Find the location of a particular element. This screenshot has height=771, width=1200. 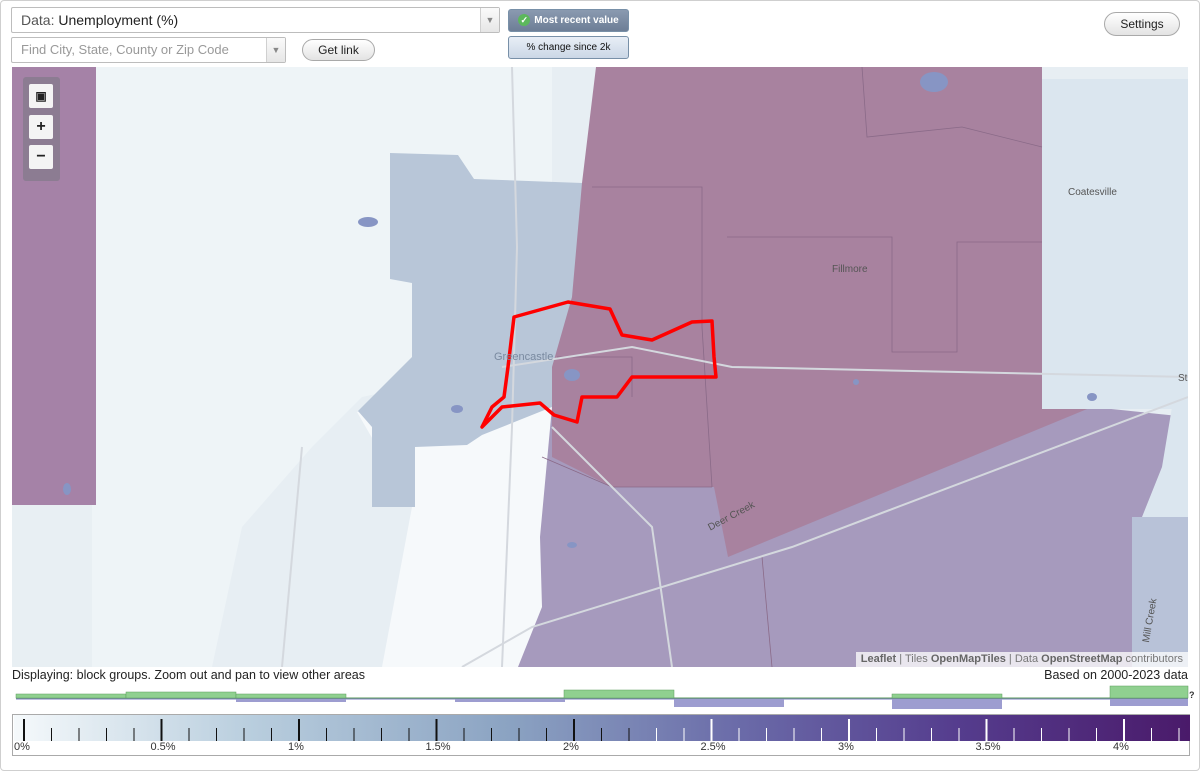

data-range-status: Based on 2000-2023 data is located at coordinates (1116, 675).